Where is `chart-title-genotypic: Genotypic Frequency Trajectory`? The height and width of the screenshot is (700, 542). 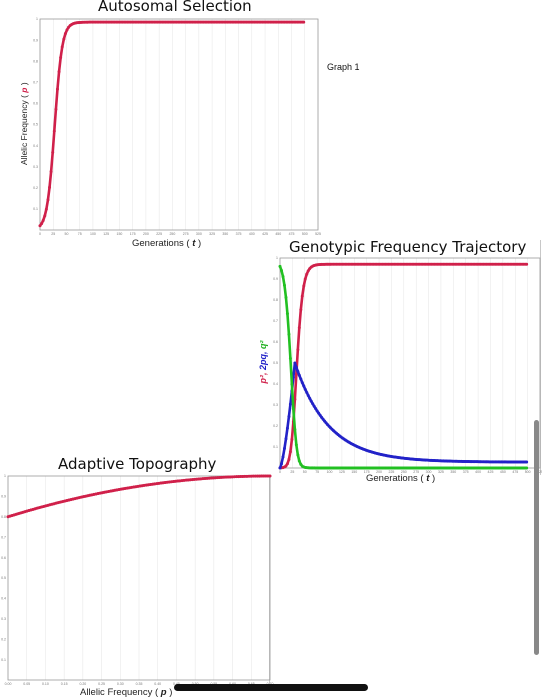 chart-title-genotypic: Genotypic Frequency Trajectory is located at coordinates (408, 247).